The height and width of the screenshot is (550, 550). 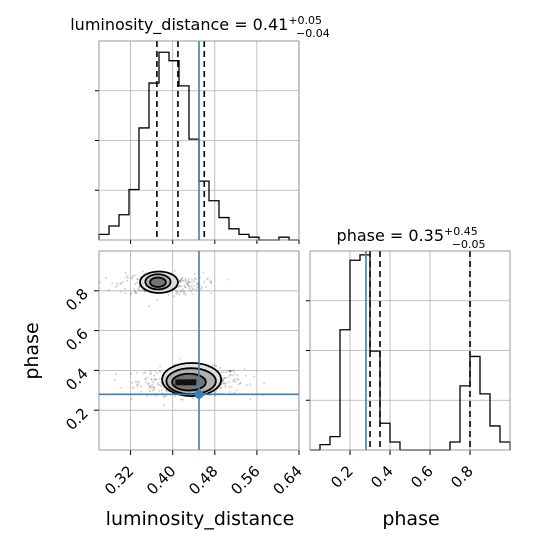 I want to click on truth-marker, so click(x=199, y=394).